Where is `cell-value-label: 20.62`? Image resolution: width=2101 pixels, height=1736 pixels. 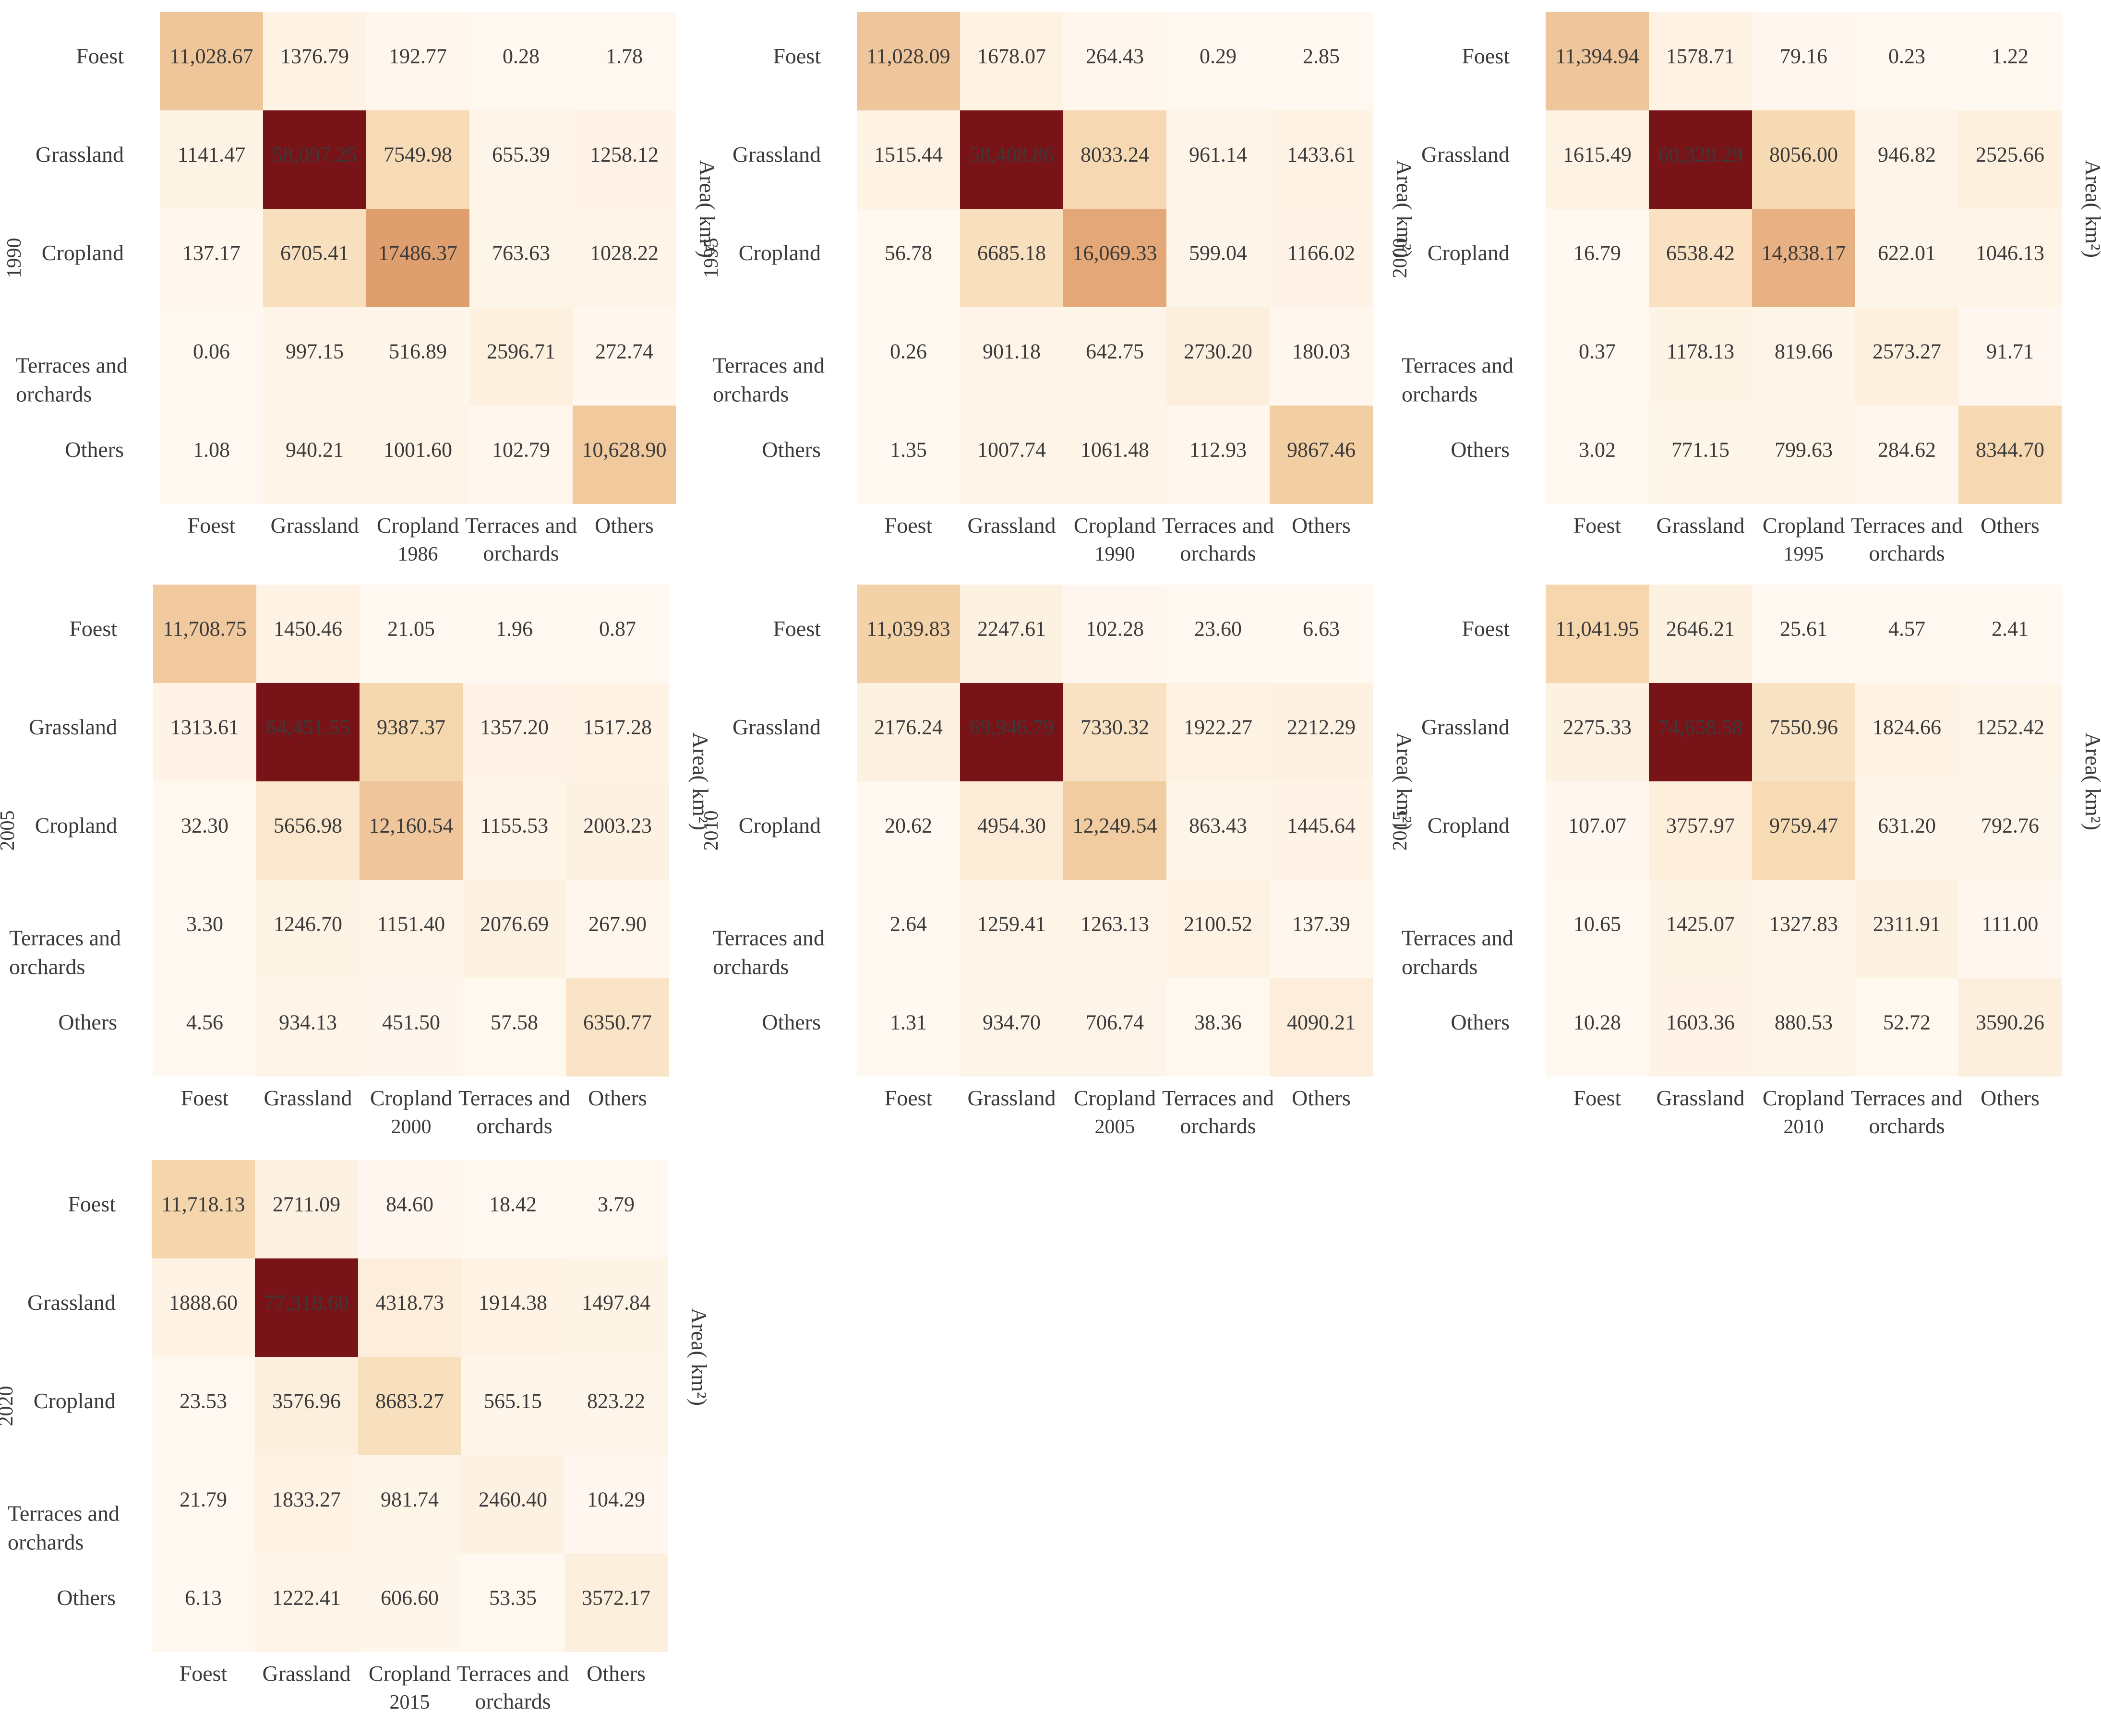
cell-value-label: 20.62 is located at coordinates (908, 825).